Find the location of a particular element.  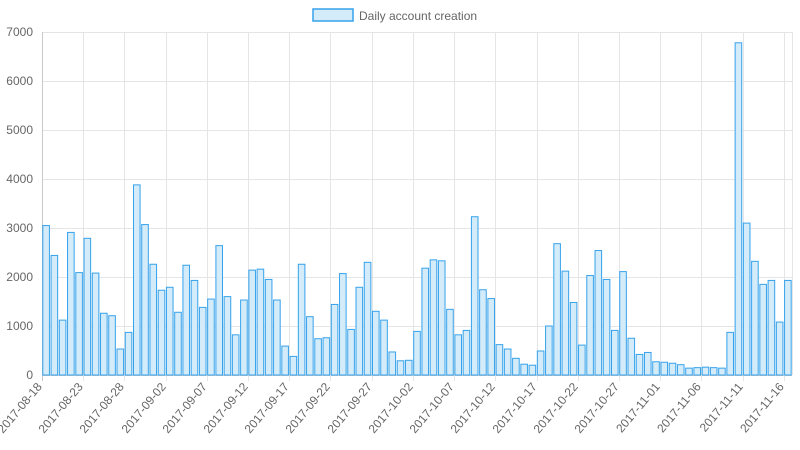

legend-swatch is located at coordinates (333, 15).